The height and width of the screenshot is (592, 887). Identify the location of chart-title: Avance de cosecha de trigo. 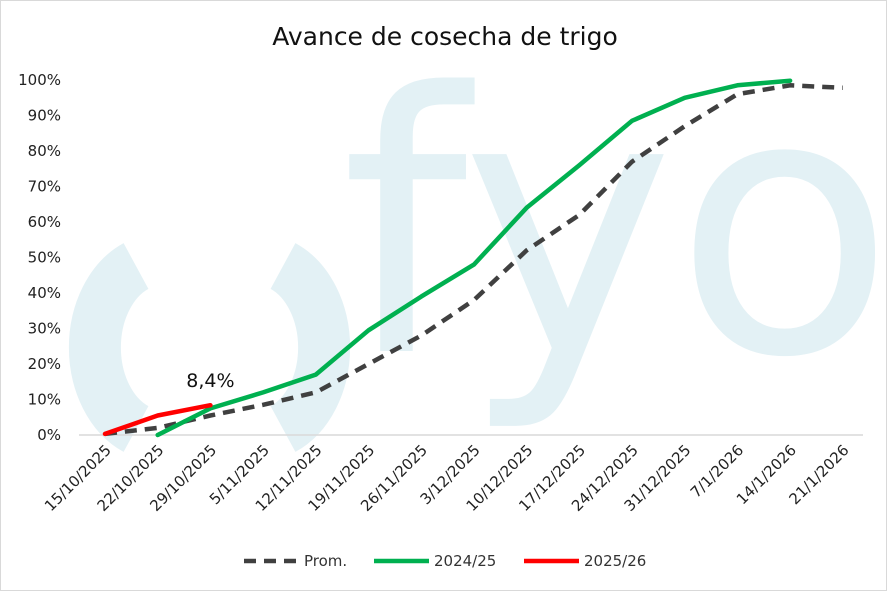
(445, 36).